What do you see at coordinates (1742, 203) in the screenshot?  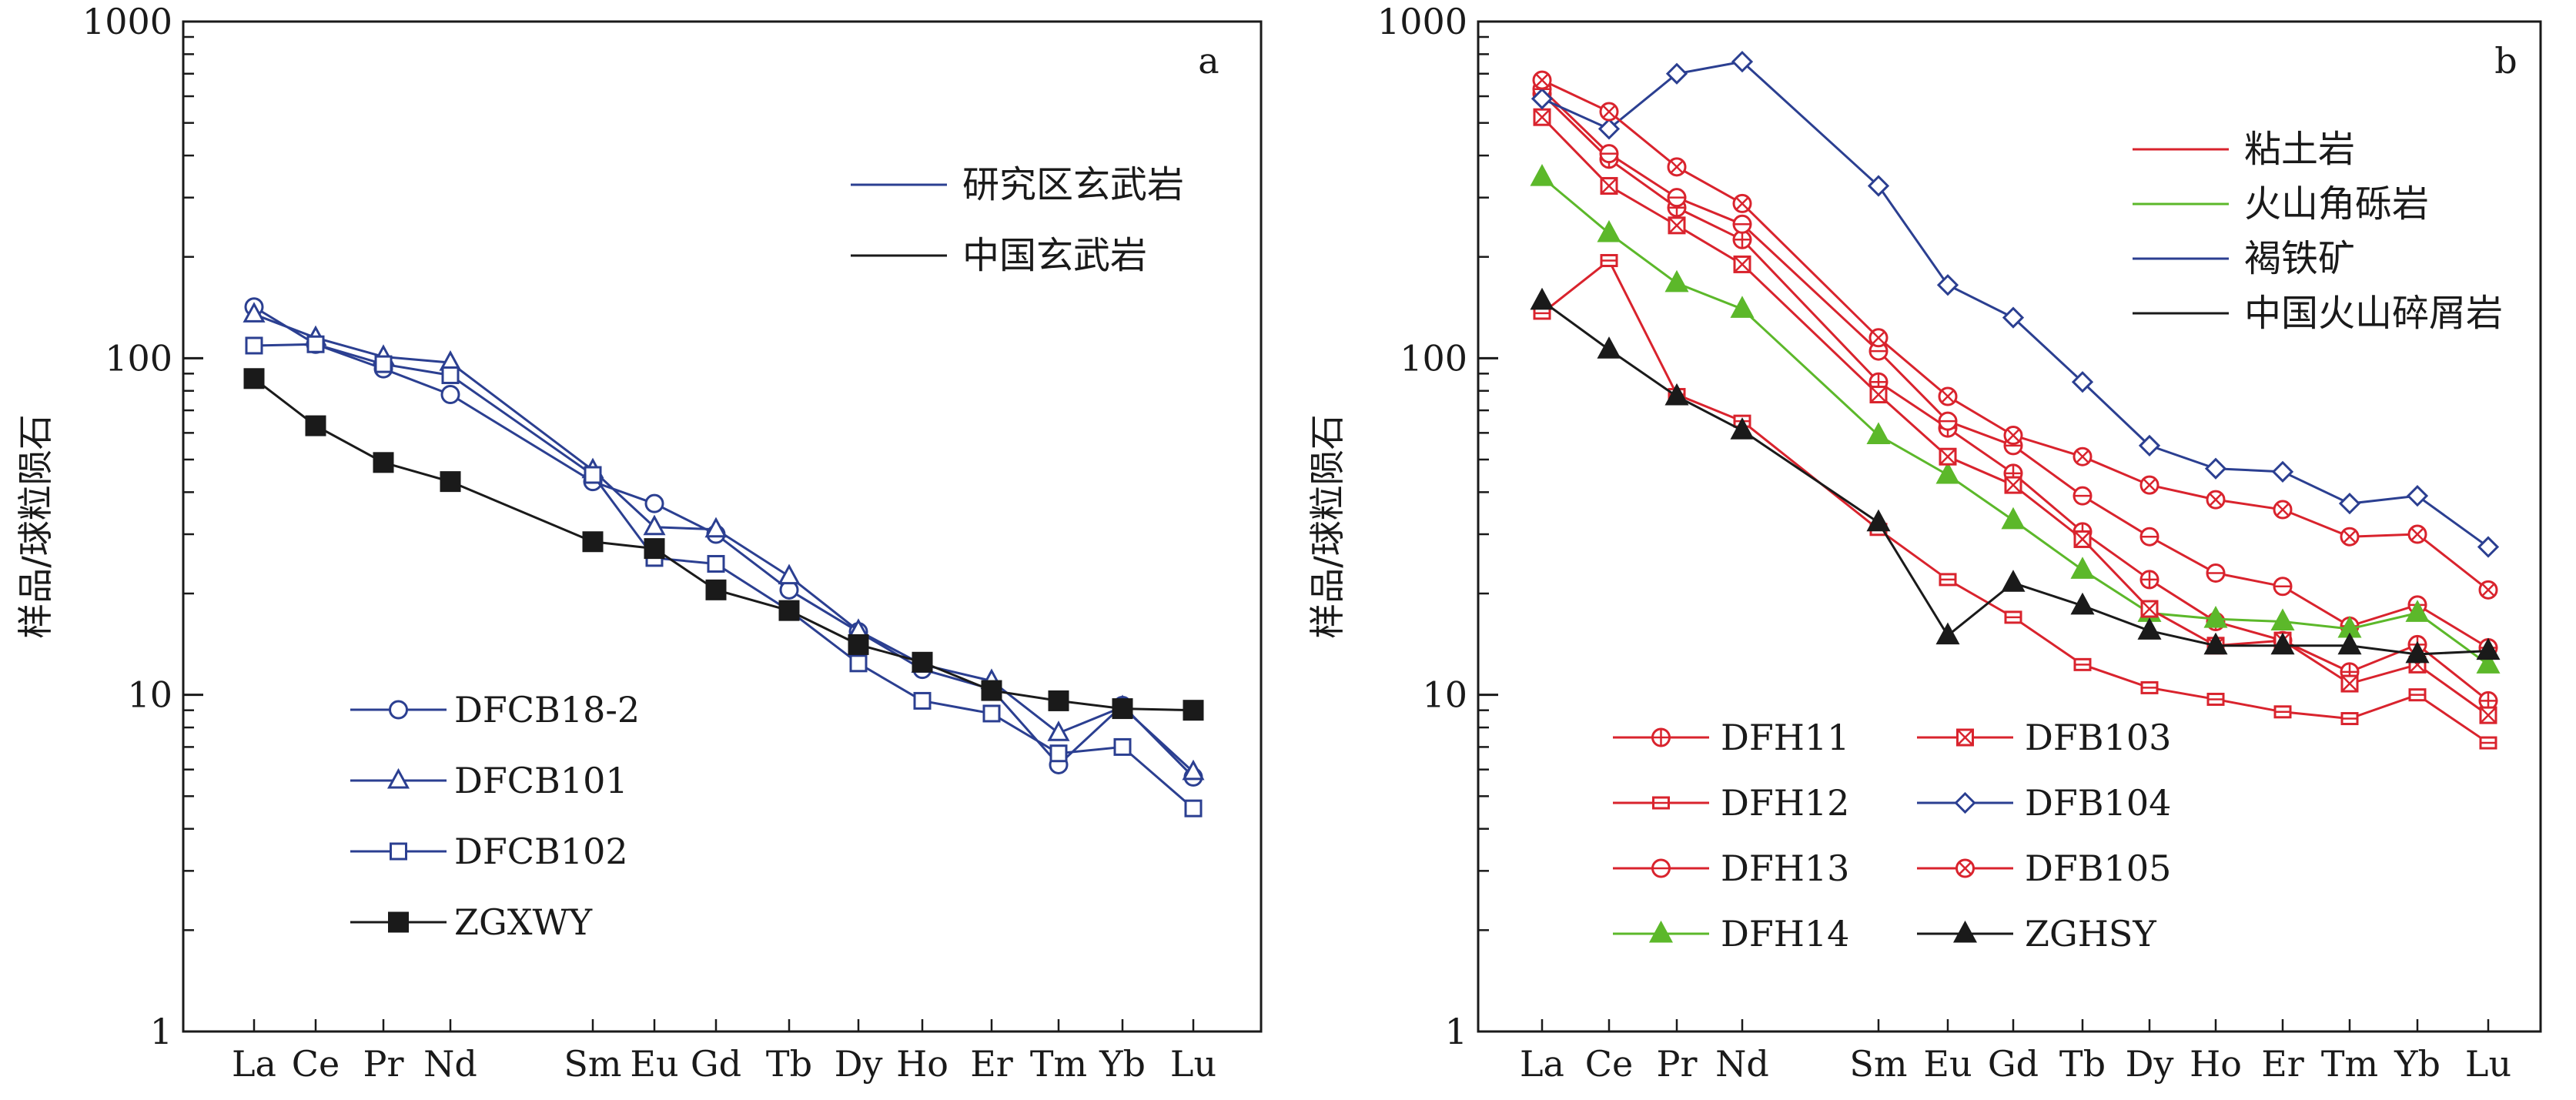 I see `data-point-DFB105-Nd` at bounding box center [1742, 203].